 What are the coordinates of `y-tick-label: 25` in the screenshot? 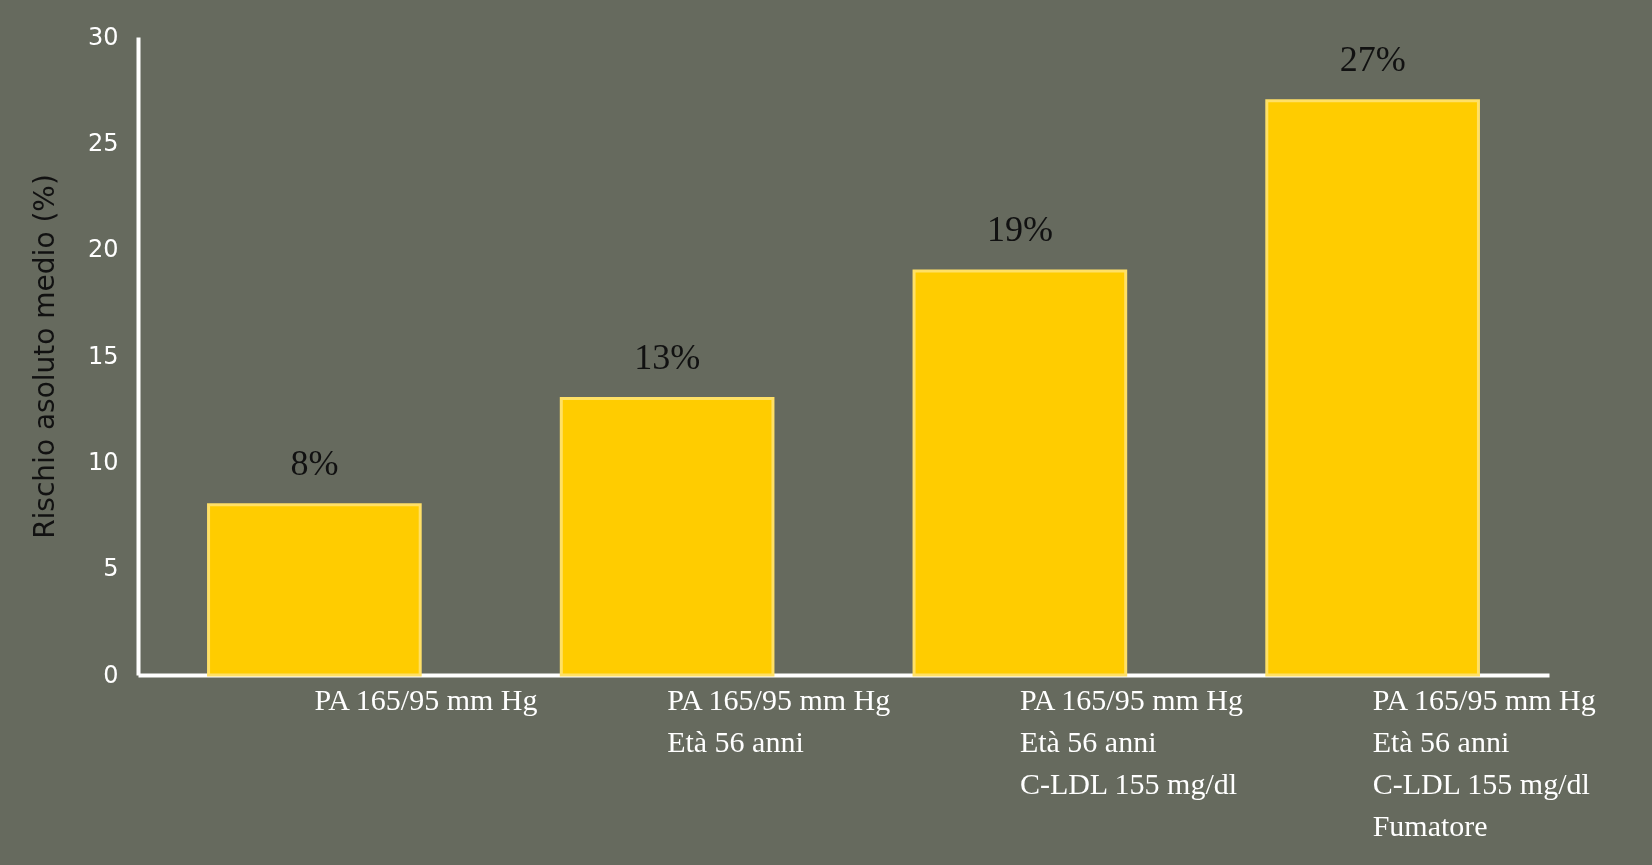 It's located at (103, 142).